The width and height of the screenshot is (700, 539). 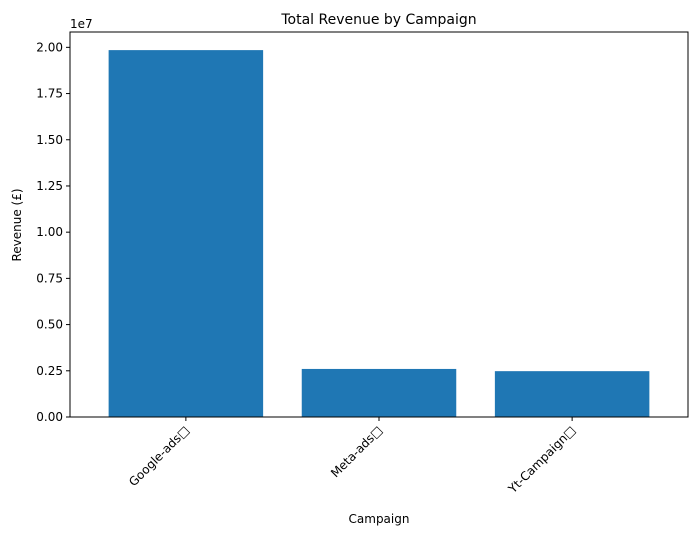 What do you see at coordinates (379, 519) in the screenshot?
I see `x-axis-label: Campaign` at bounding box center [379, 519].